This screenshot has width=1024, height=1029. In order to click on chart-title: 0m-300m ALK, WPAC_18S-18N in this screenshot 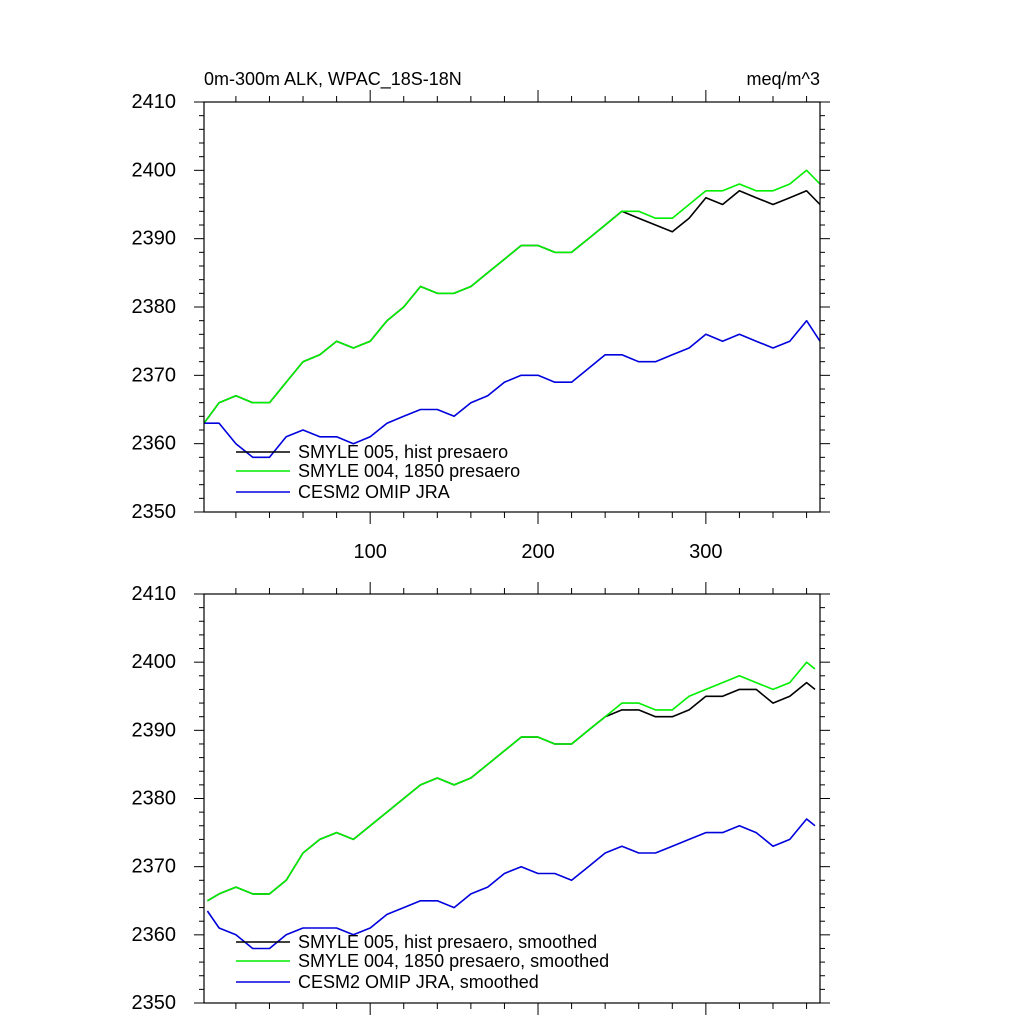, I will do `click(333, 79)`.